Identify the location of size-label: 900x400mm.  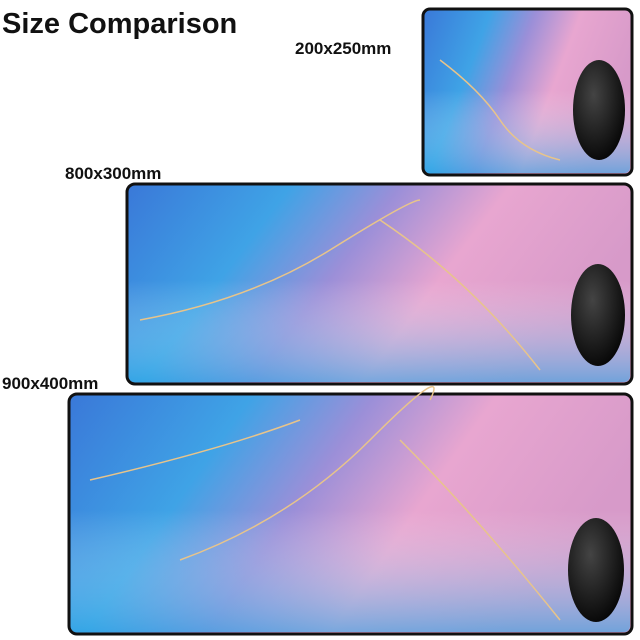
(50, 383).